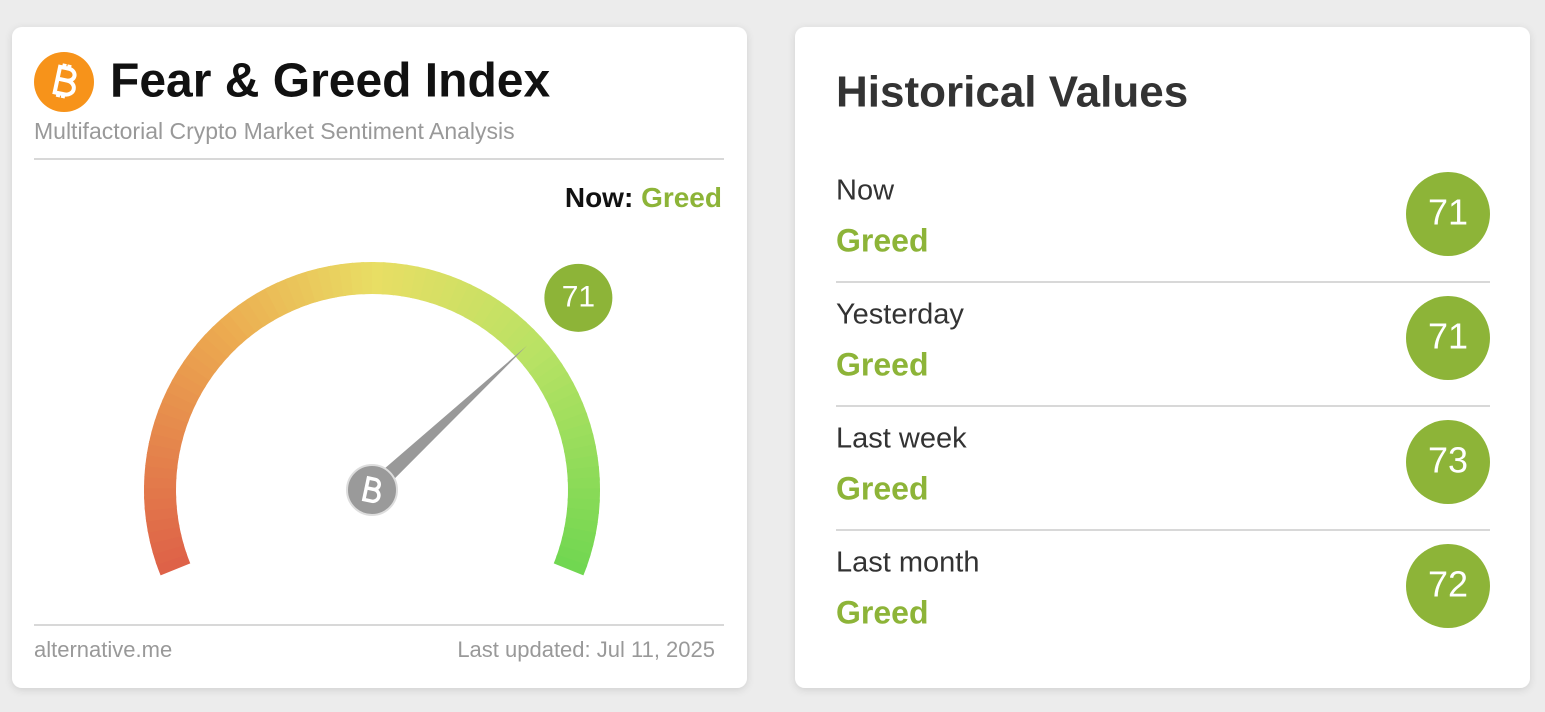  What do you see at coordinates (1012, 92) in the screenshot?
I see `history-title: Historical Values` at bounding box center [1012, 92].